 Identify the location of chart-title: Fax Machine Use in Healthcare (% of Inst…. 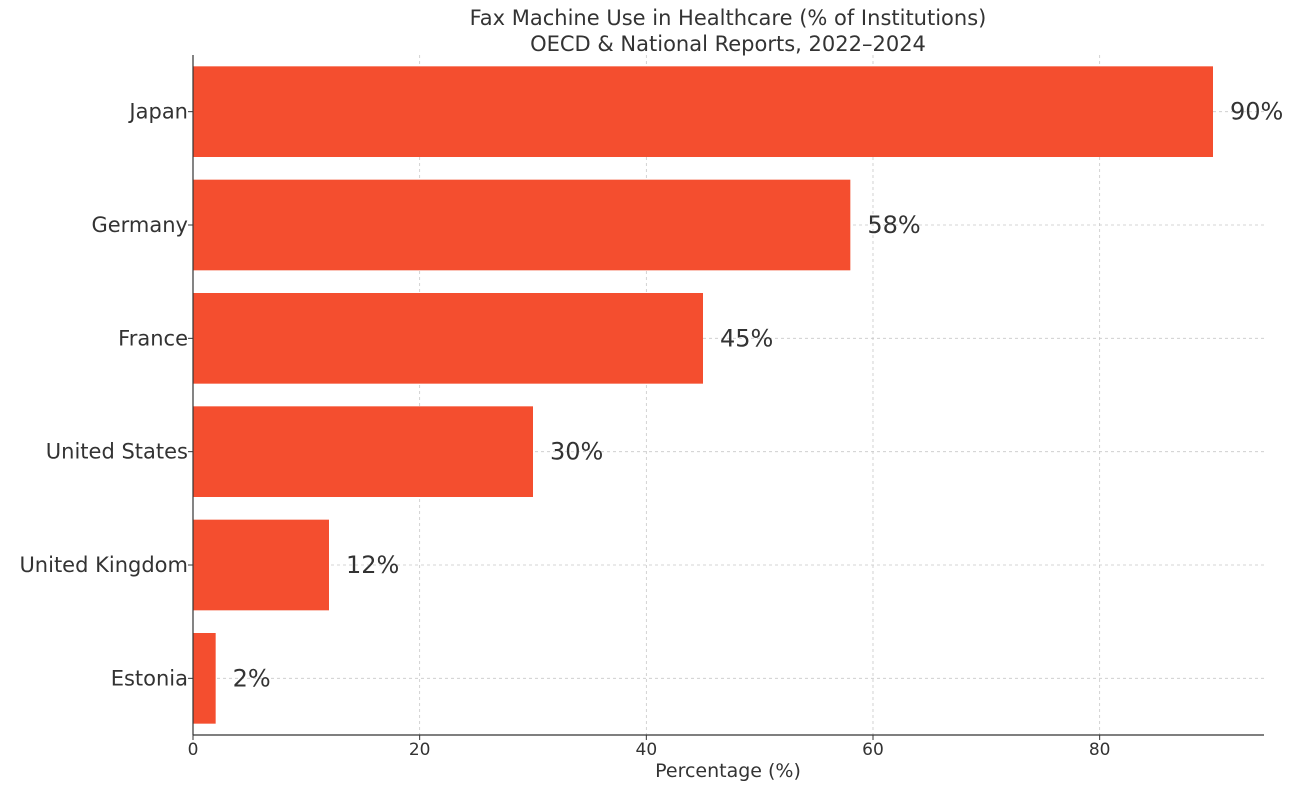
(728, 18).